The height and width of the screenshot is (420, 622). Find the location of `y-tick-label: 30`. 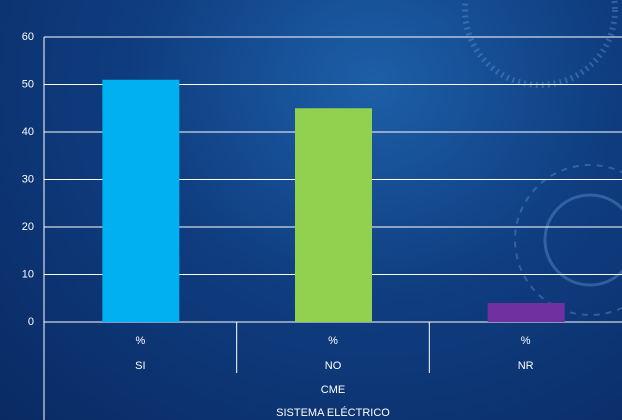

y-tick-label: 30 is located at coordinates (28, 179).